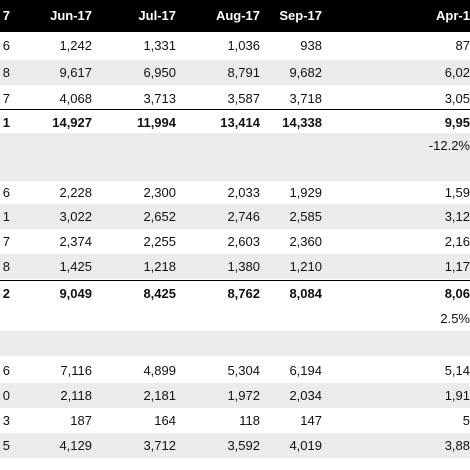 The image size is (470, 470). What do you see at coordinates (75, 192) in the screenshot?
I see `cell: 2,228` at bounding box center [75, 192].